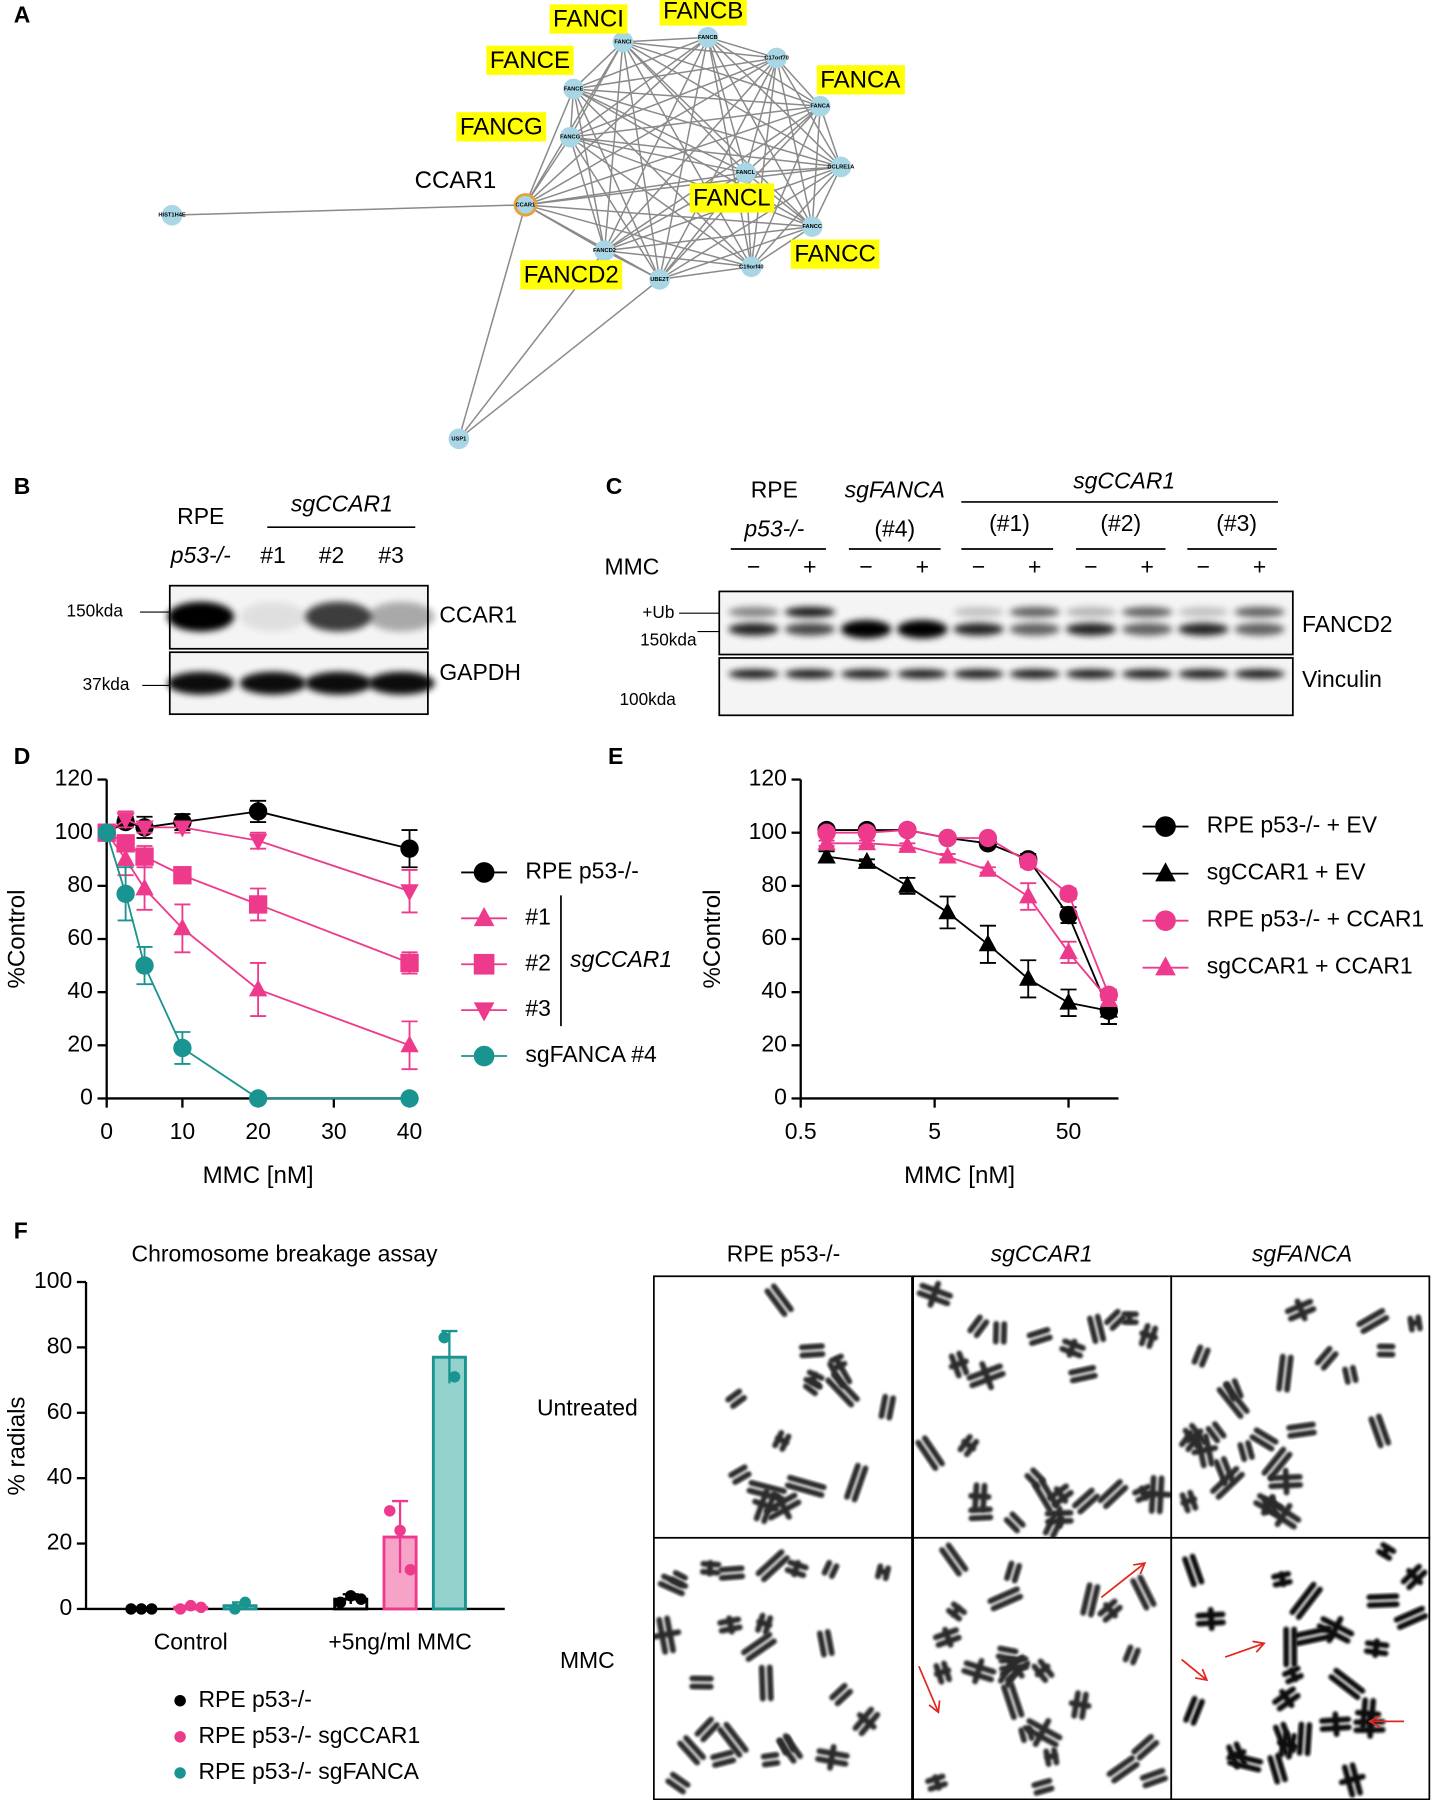 Image resolution: width=1450 pixels, height=1800 pixels. I want to click on node-label: USP1, so click(459, 439).